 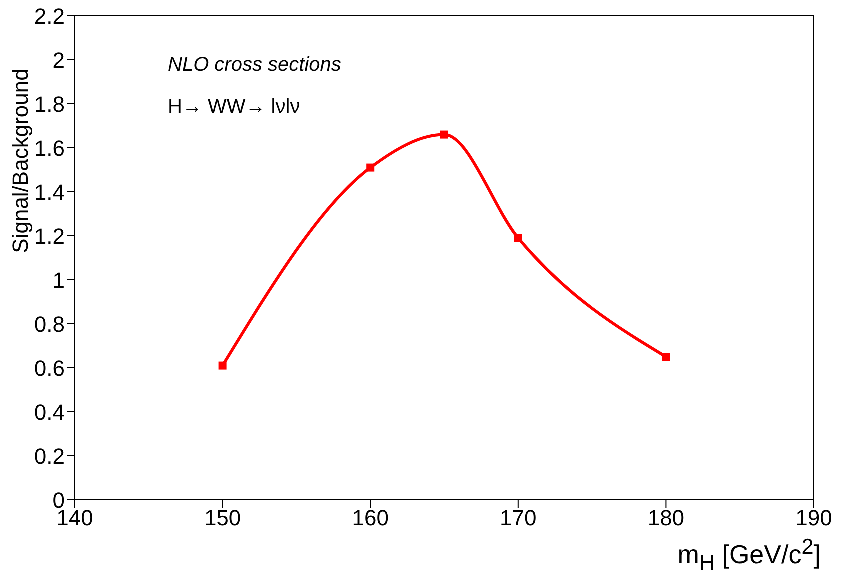 What do you see at coordinates (223, 518) in the screenshot?
I see `x-tick-label: 150` at bounding box center [223, 518].